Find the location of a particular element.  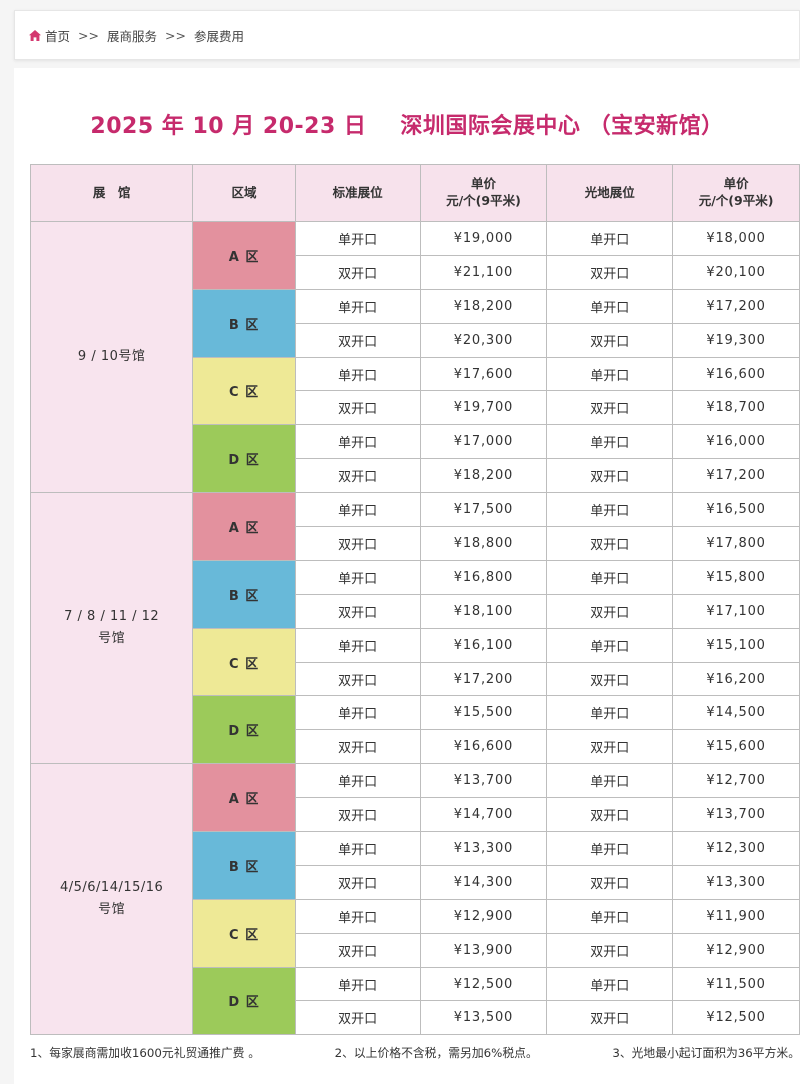

standard-price-cell: ¥14,700 is located at coordinates (483, 815).